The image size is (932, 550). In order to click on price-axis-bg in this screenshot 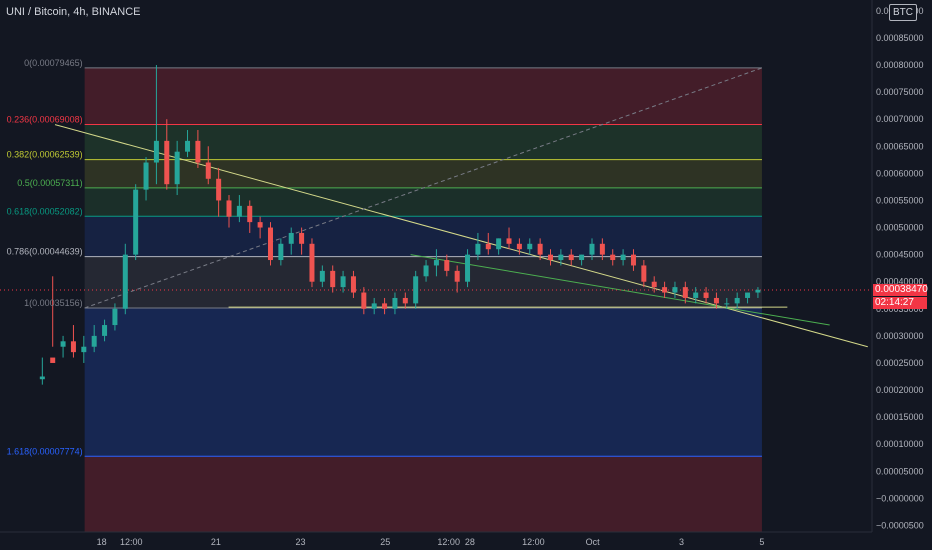, I will do `click(902, 275)`.